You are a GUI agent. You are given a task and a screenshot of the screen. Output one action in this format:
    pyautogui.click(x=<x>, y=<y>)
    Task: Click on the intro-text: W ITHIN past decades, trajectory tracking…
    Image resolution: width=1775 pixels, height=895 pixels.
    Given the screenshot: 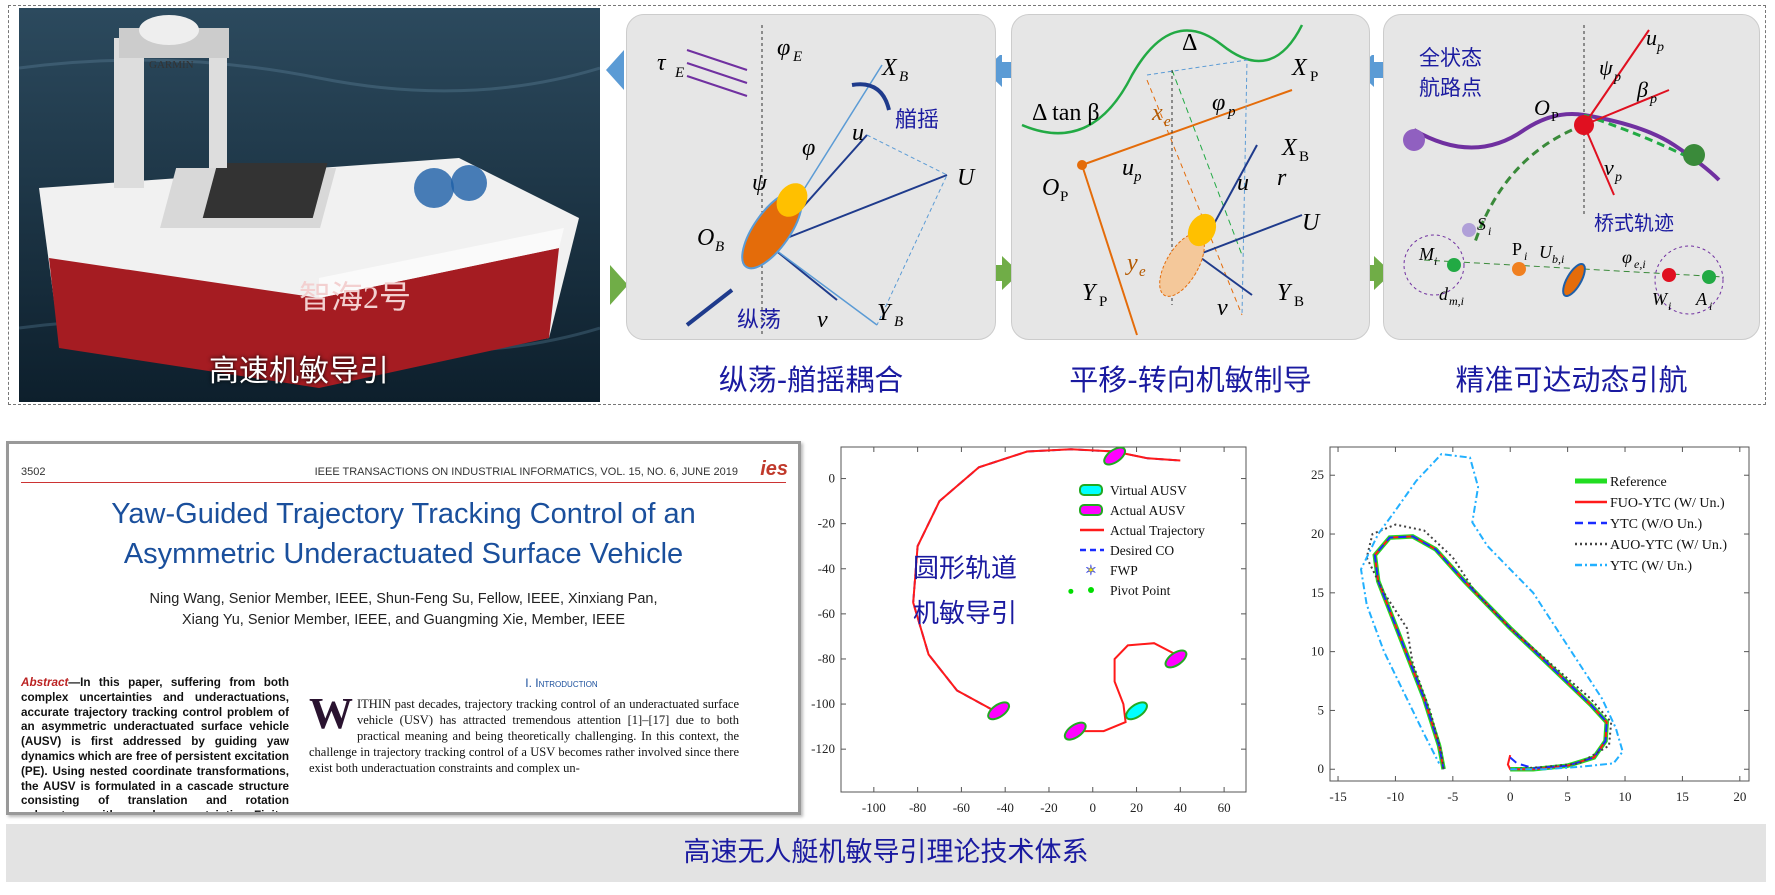 What is the action you would take?
    pyautogui.click(x=524, y=732)
    